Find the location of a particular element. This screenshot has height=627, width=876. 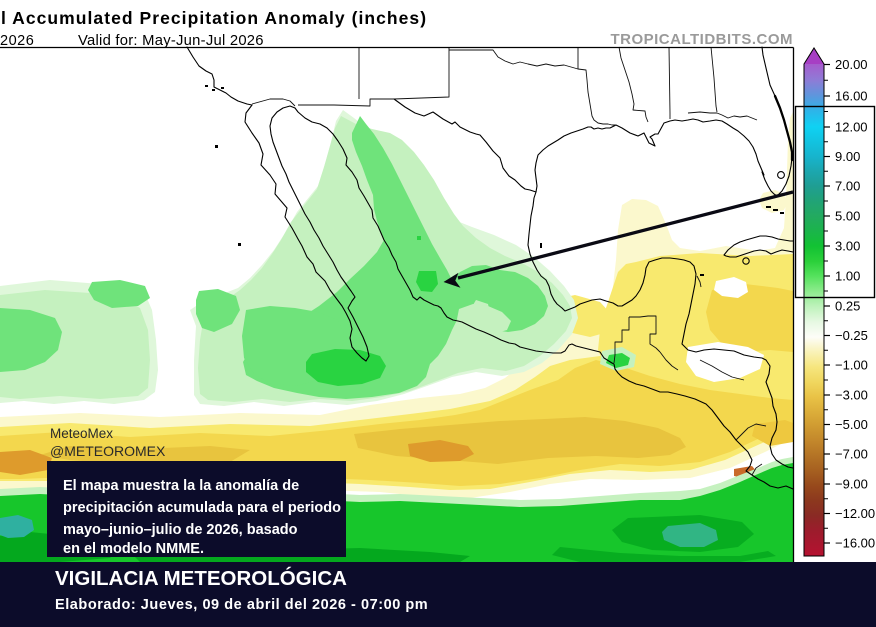

svg-text: 1.00 is located at coordinates (847, 276).